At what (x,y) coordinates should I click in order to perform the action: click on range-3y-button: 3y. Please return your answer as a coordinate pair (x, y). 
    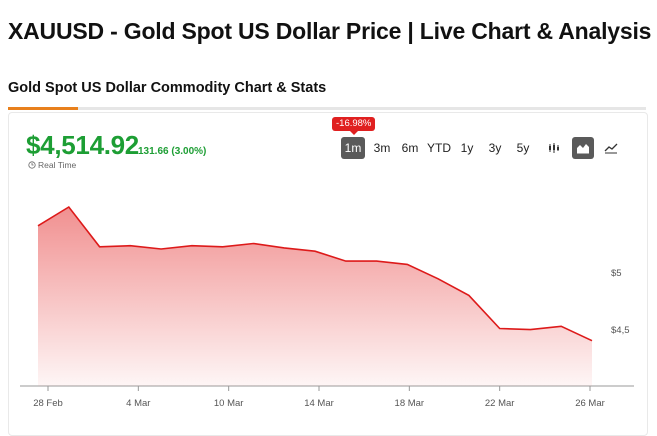
    Looking at the image, I should click on (495, 148).